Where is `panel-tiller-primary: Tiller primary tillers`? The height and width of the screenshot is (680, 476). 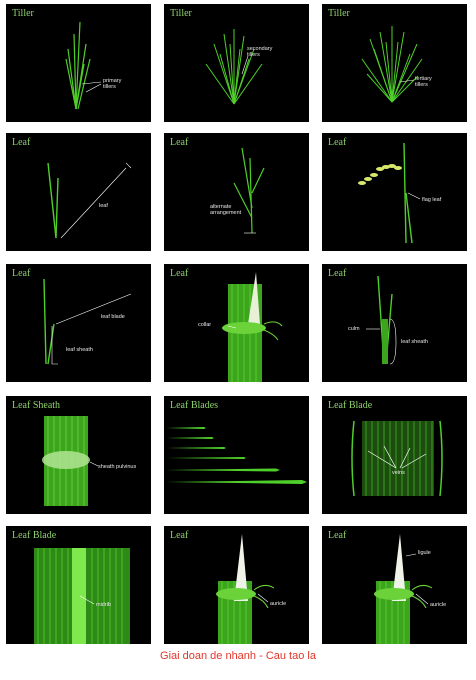
panel-tiller-primary: Tiller primary tillers is located at coordinates (78, 63).